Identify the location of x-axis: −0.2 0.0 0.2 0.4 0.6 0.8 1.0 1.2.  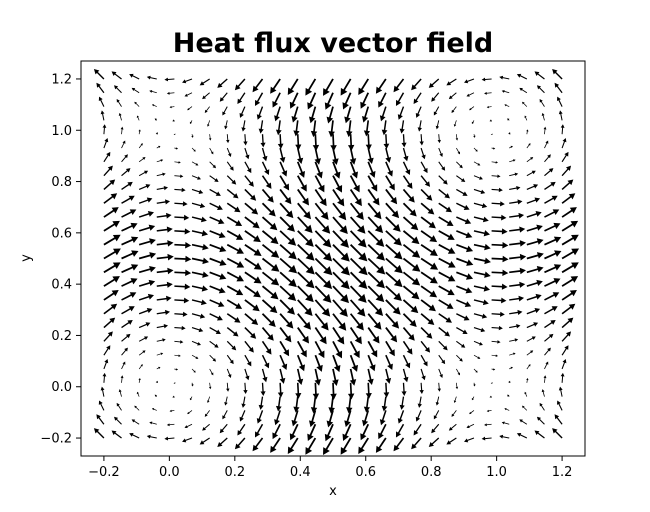
(330, 468).